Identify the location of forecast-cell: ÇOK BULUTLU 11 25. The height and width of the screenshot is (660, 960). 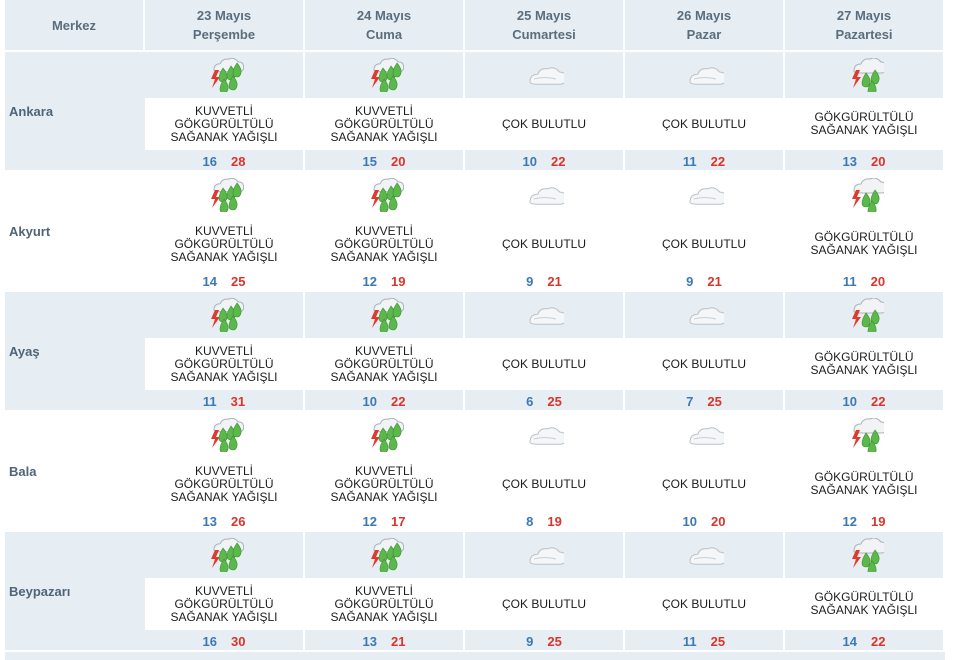
(705, 591).